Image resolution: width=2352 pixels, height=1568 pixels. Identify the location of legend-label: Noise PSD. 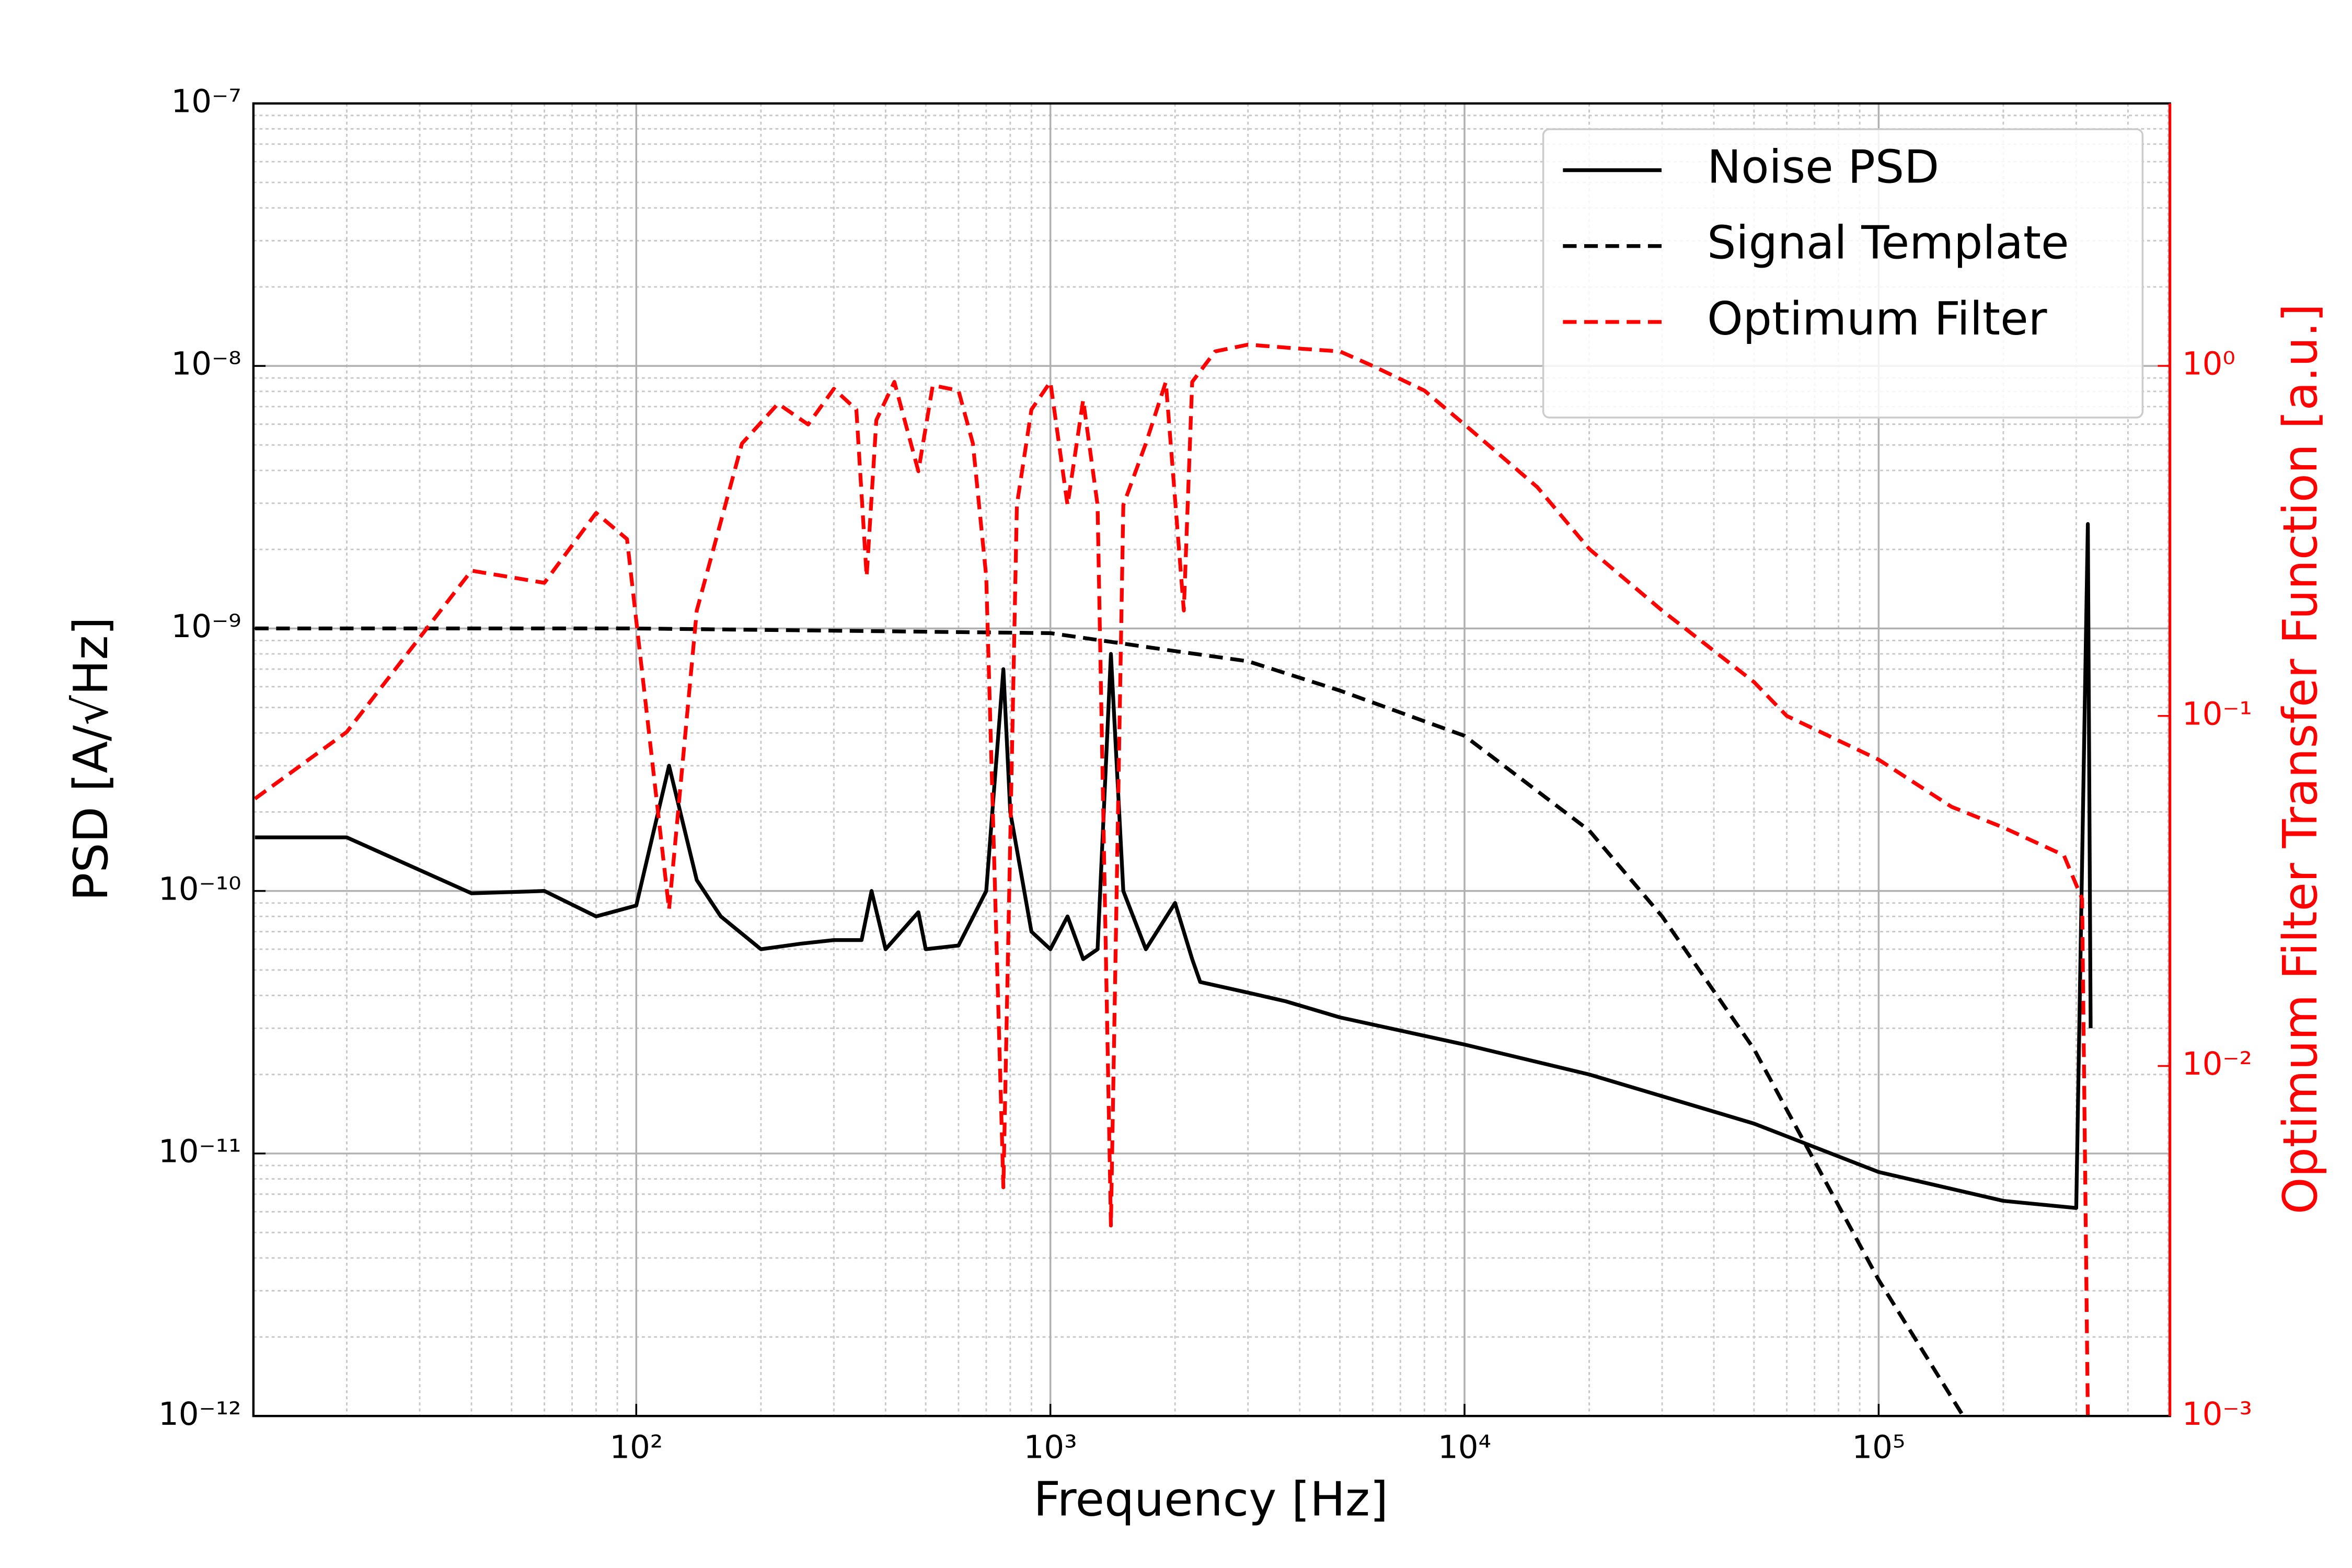
(1823, 167).